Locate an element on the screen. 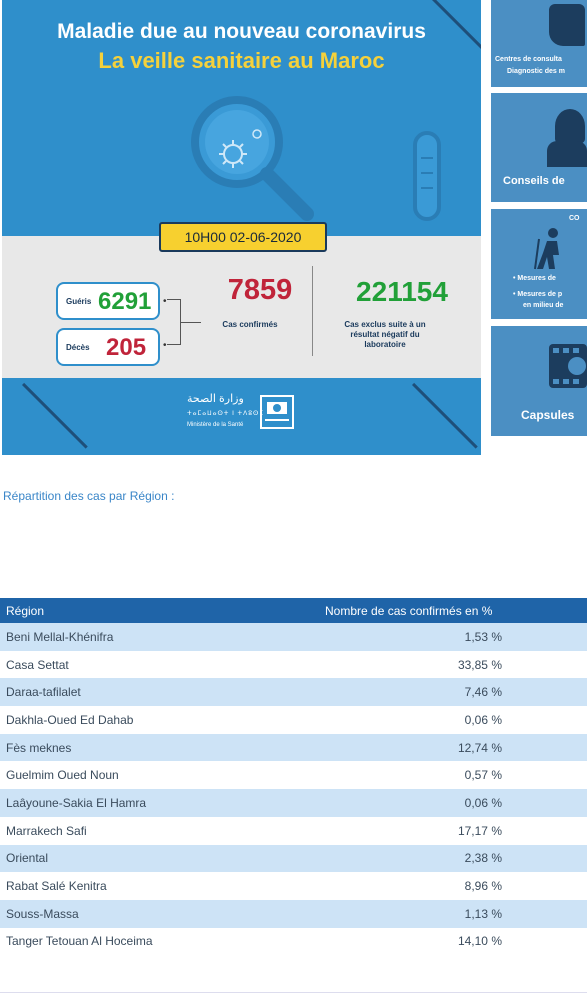  table-row: Beni Mellal-Khénifra 1,53 % is located at coordinates (293, 637).